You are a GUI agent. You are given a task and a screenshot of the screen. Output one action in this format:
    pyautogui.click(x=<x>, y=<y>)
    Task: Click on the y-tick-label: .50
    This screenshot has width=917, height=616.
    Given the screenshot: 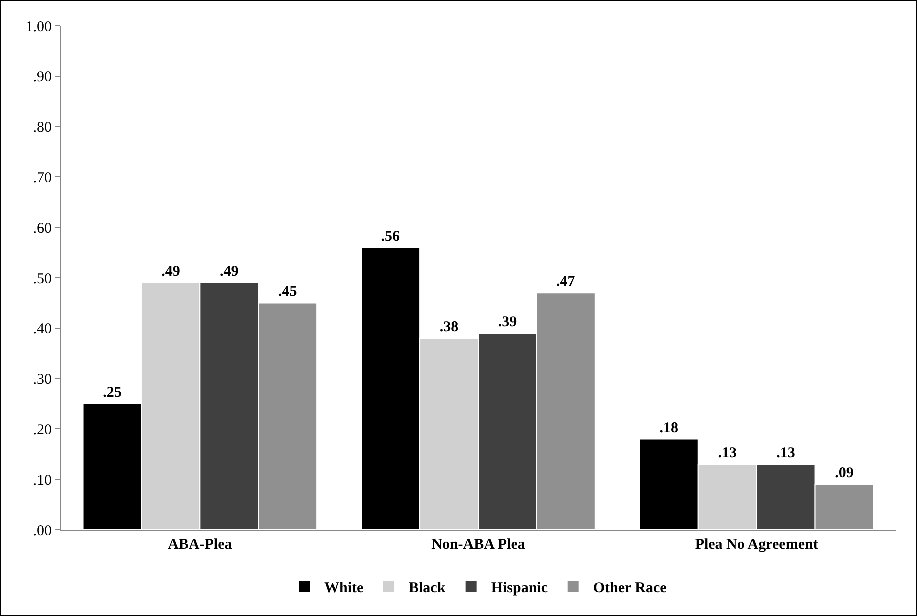 What is the action you would take?
    pyautogui.click(x=42, y=279)
    